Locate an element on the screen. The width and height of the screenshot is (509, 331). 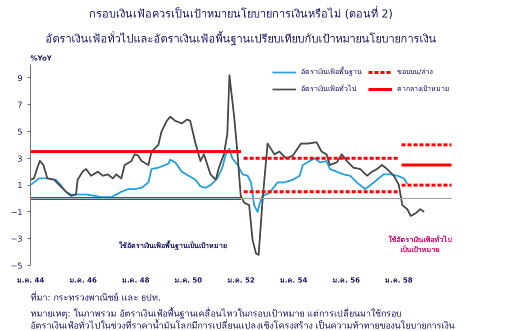
y-tick-label: −1 is located at coordinates (16, 212).